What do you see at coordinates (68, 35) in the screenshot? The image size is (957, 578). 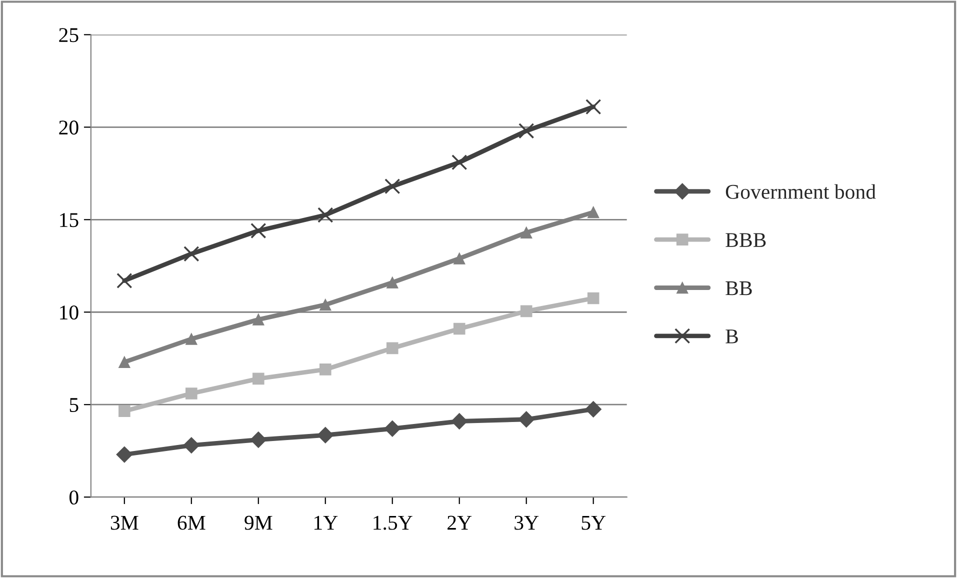 I see `y-tick-label: 25` at bounding box center [68, 35].